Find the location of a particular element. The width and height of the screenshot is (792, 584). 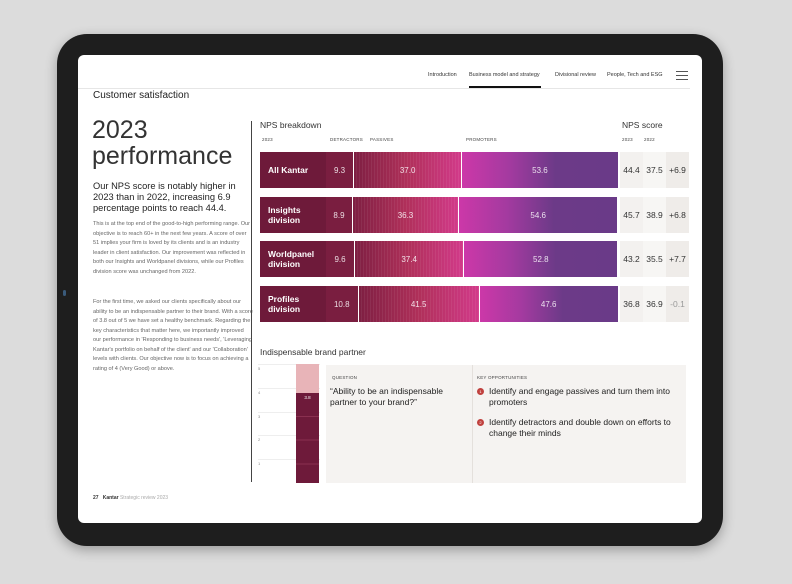

hamburger-menu-icon is located at coordinates (682, 75).